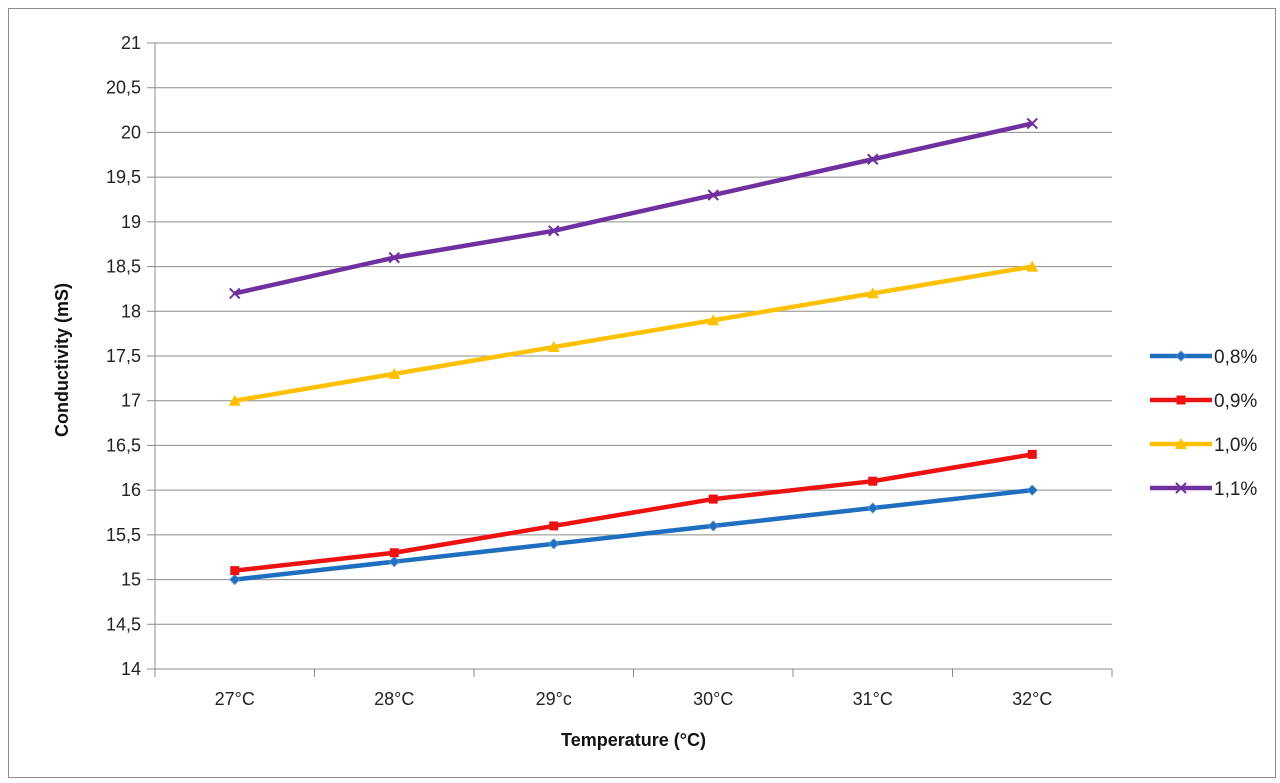 The height and width of the screenshot is (783, 1280). What do you see at coordinates (123, 88) in the screenshot?
I see `y-tick-label: 20,5` at bounding box center [123, 88].